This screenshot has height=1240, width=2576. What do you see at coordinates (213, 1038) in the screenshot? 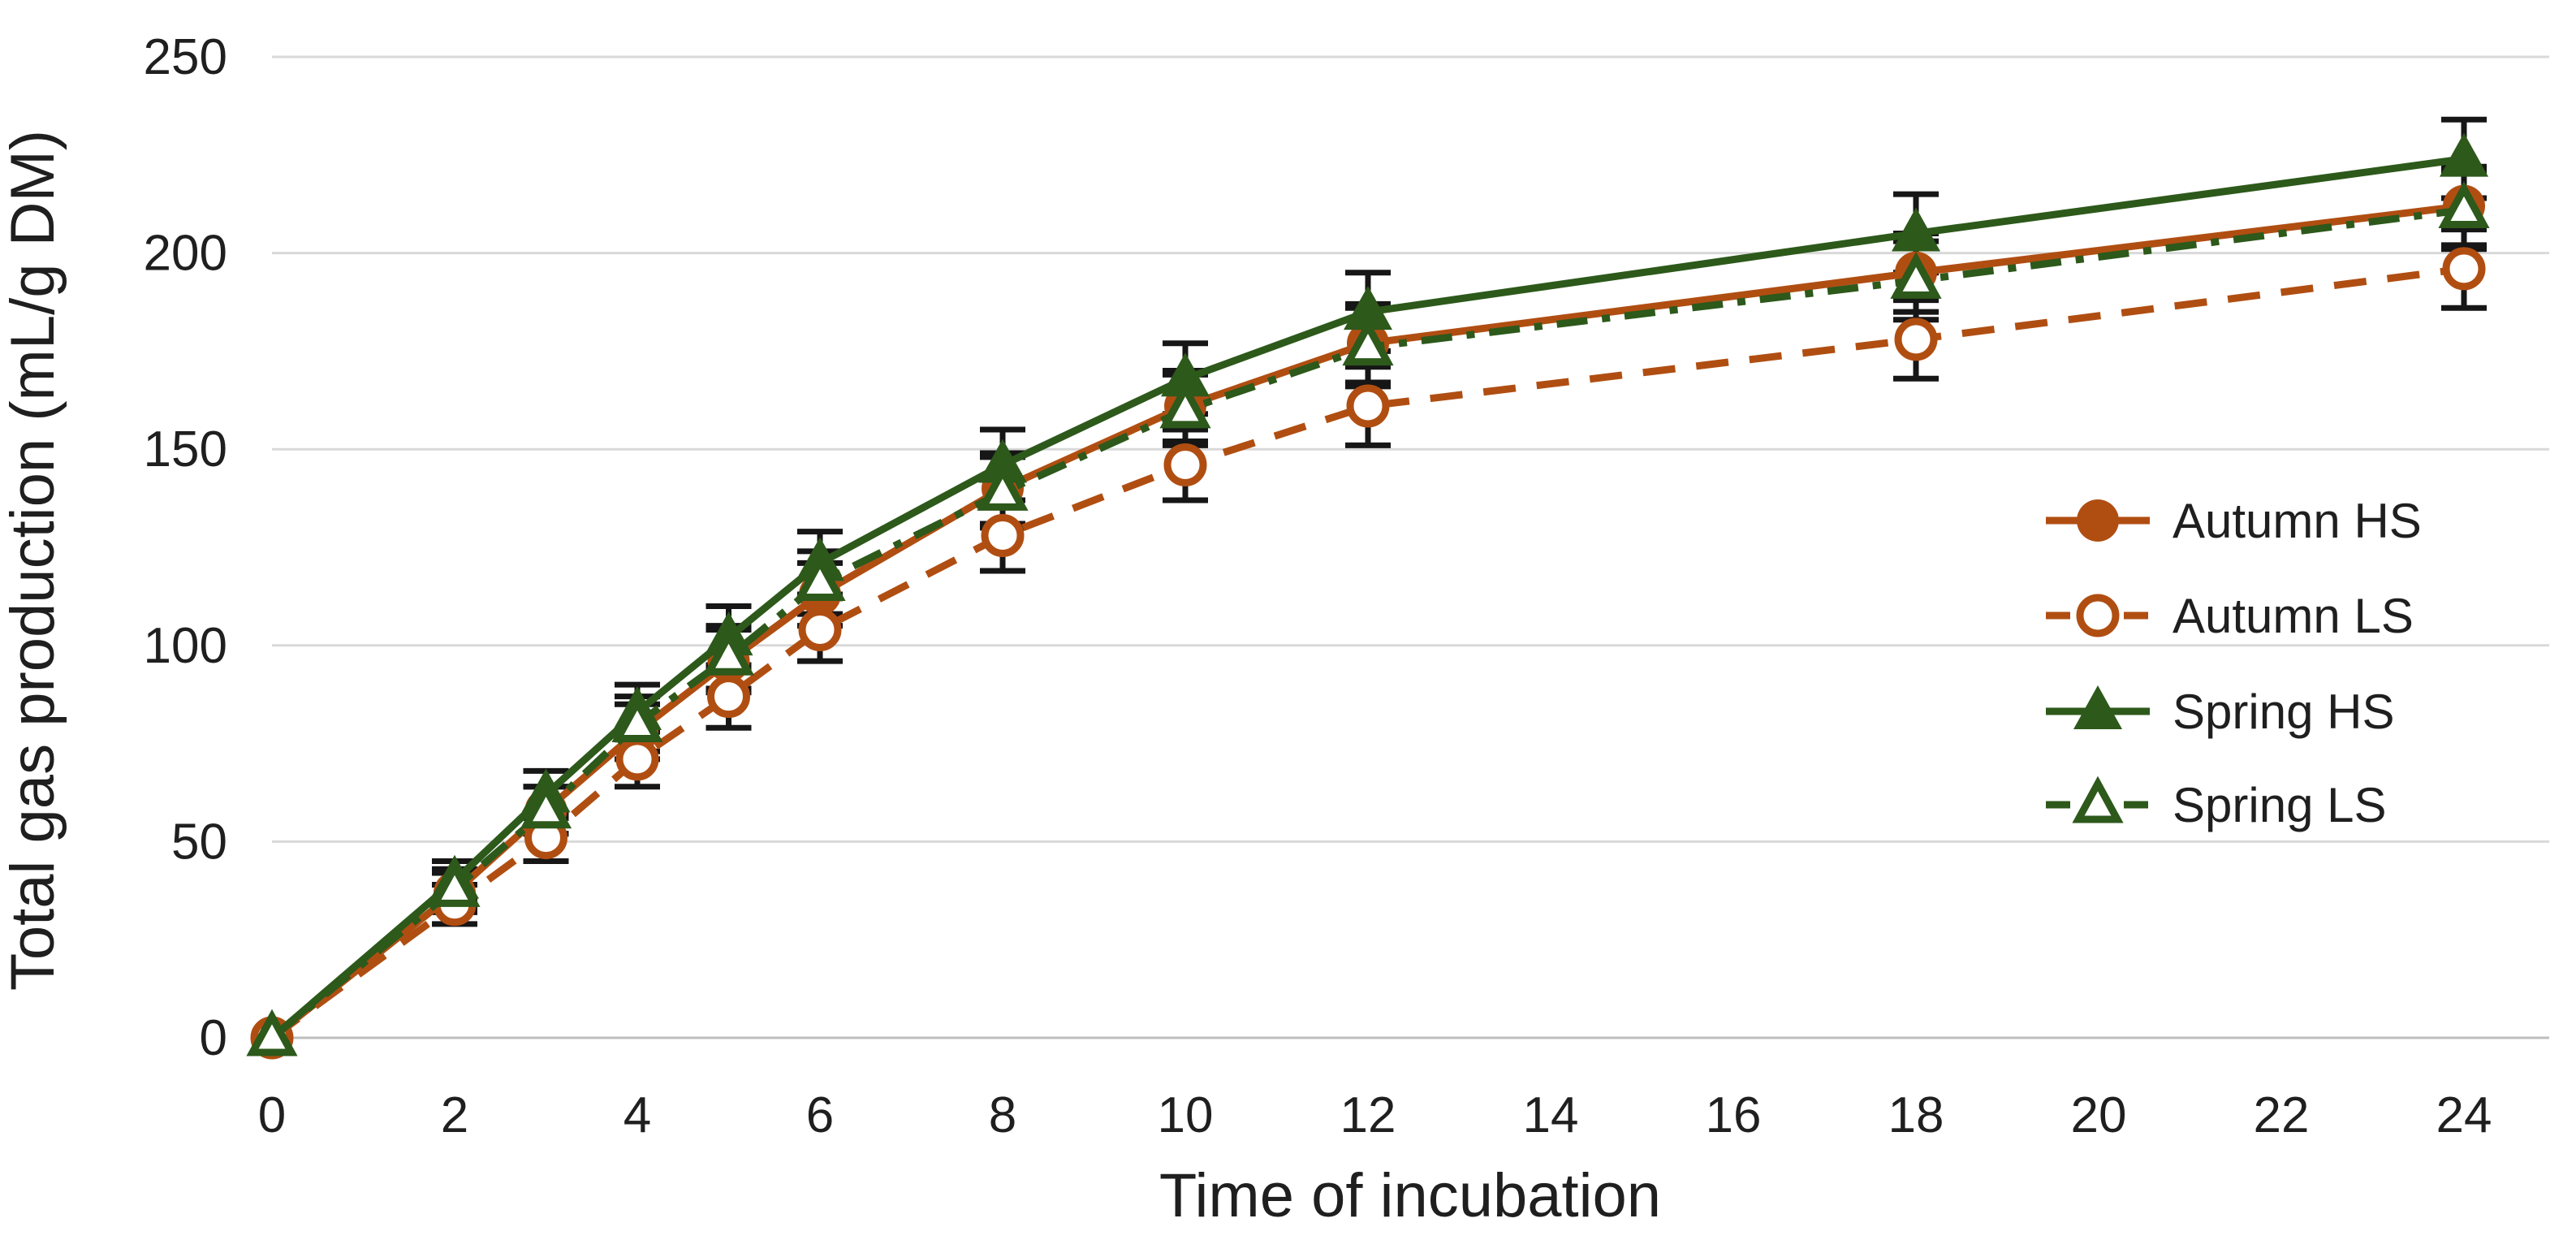
I see `y-tick-label: 0` at bounding box center [213, 1038].